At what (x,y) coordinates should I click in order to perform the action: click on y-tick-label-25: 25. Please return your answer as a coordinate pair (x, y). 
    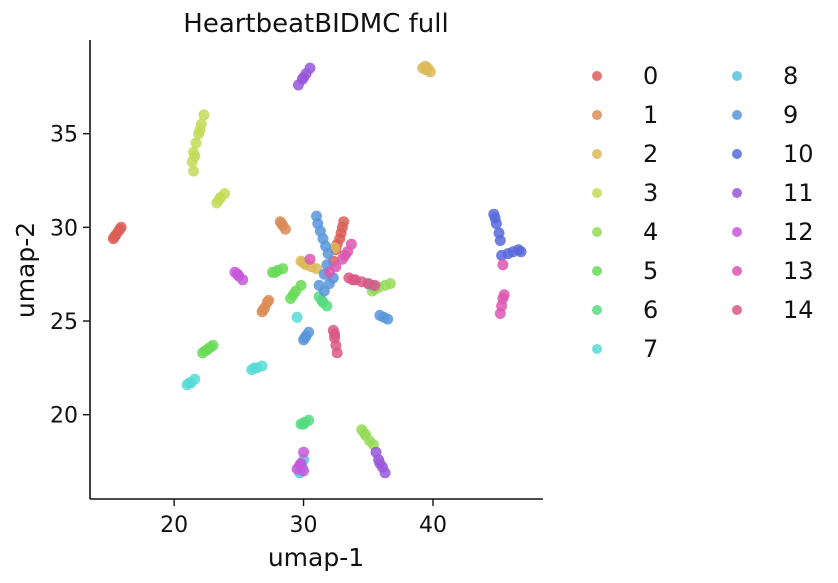
    Looking at the image, I should click on (64, 322).